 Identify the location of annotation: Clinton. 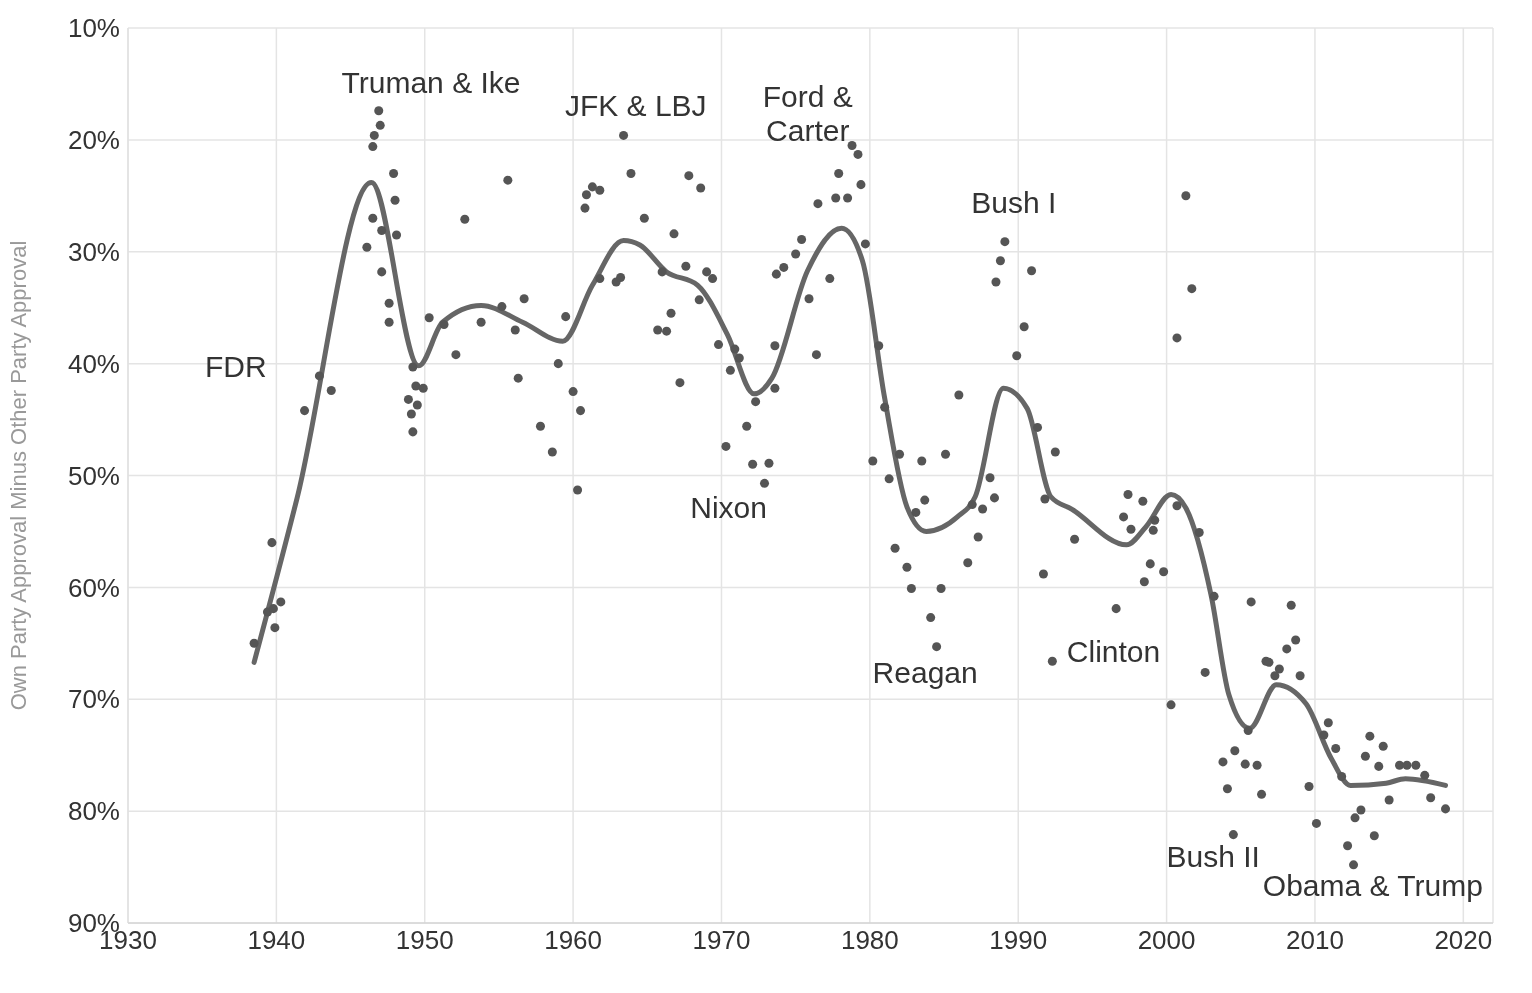
(1113, 651).